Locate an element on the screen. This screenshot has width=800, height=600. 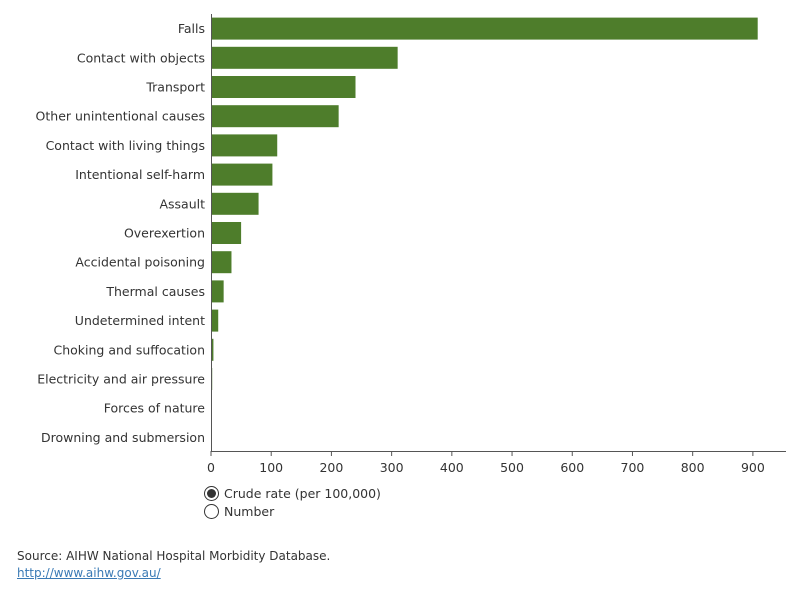
category-label: Other unintentional causes is located at coordinates (120, 116).